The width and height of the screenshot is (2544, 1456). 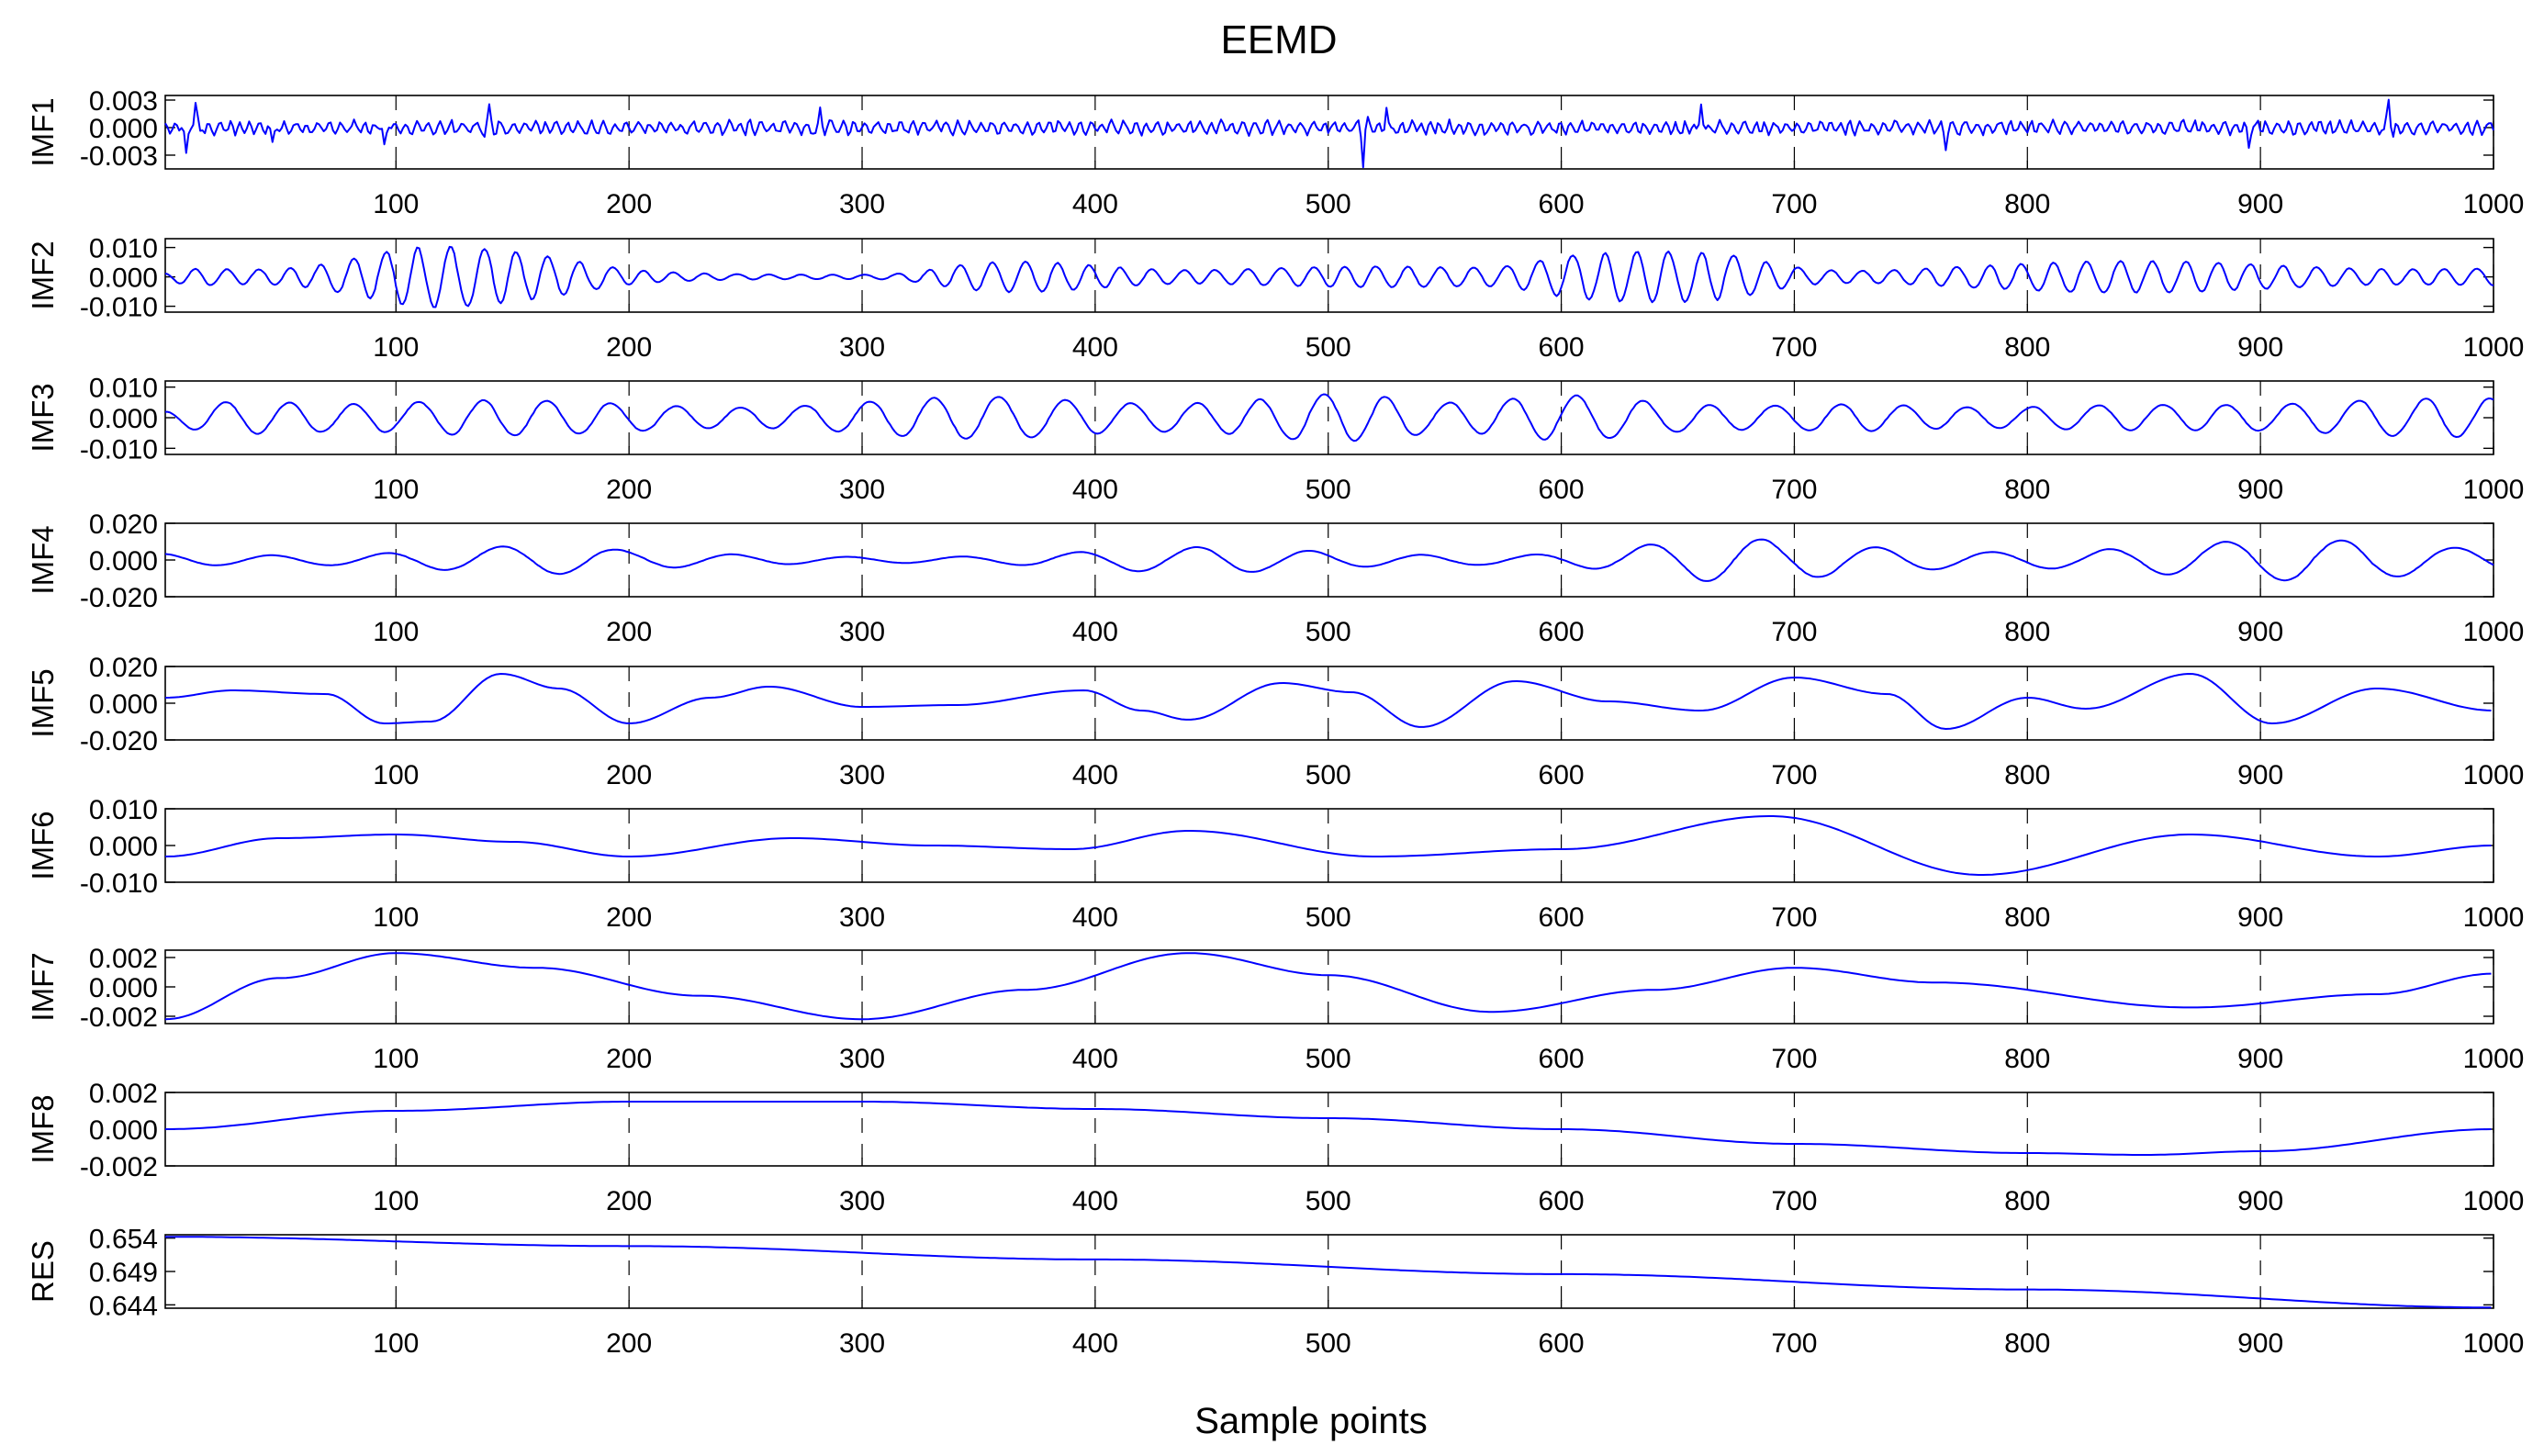 What do you see at coordinates (1278, 39) in the screenshot?
I see `chart-title: EEMD` at bounding box center [1278, 39].